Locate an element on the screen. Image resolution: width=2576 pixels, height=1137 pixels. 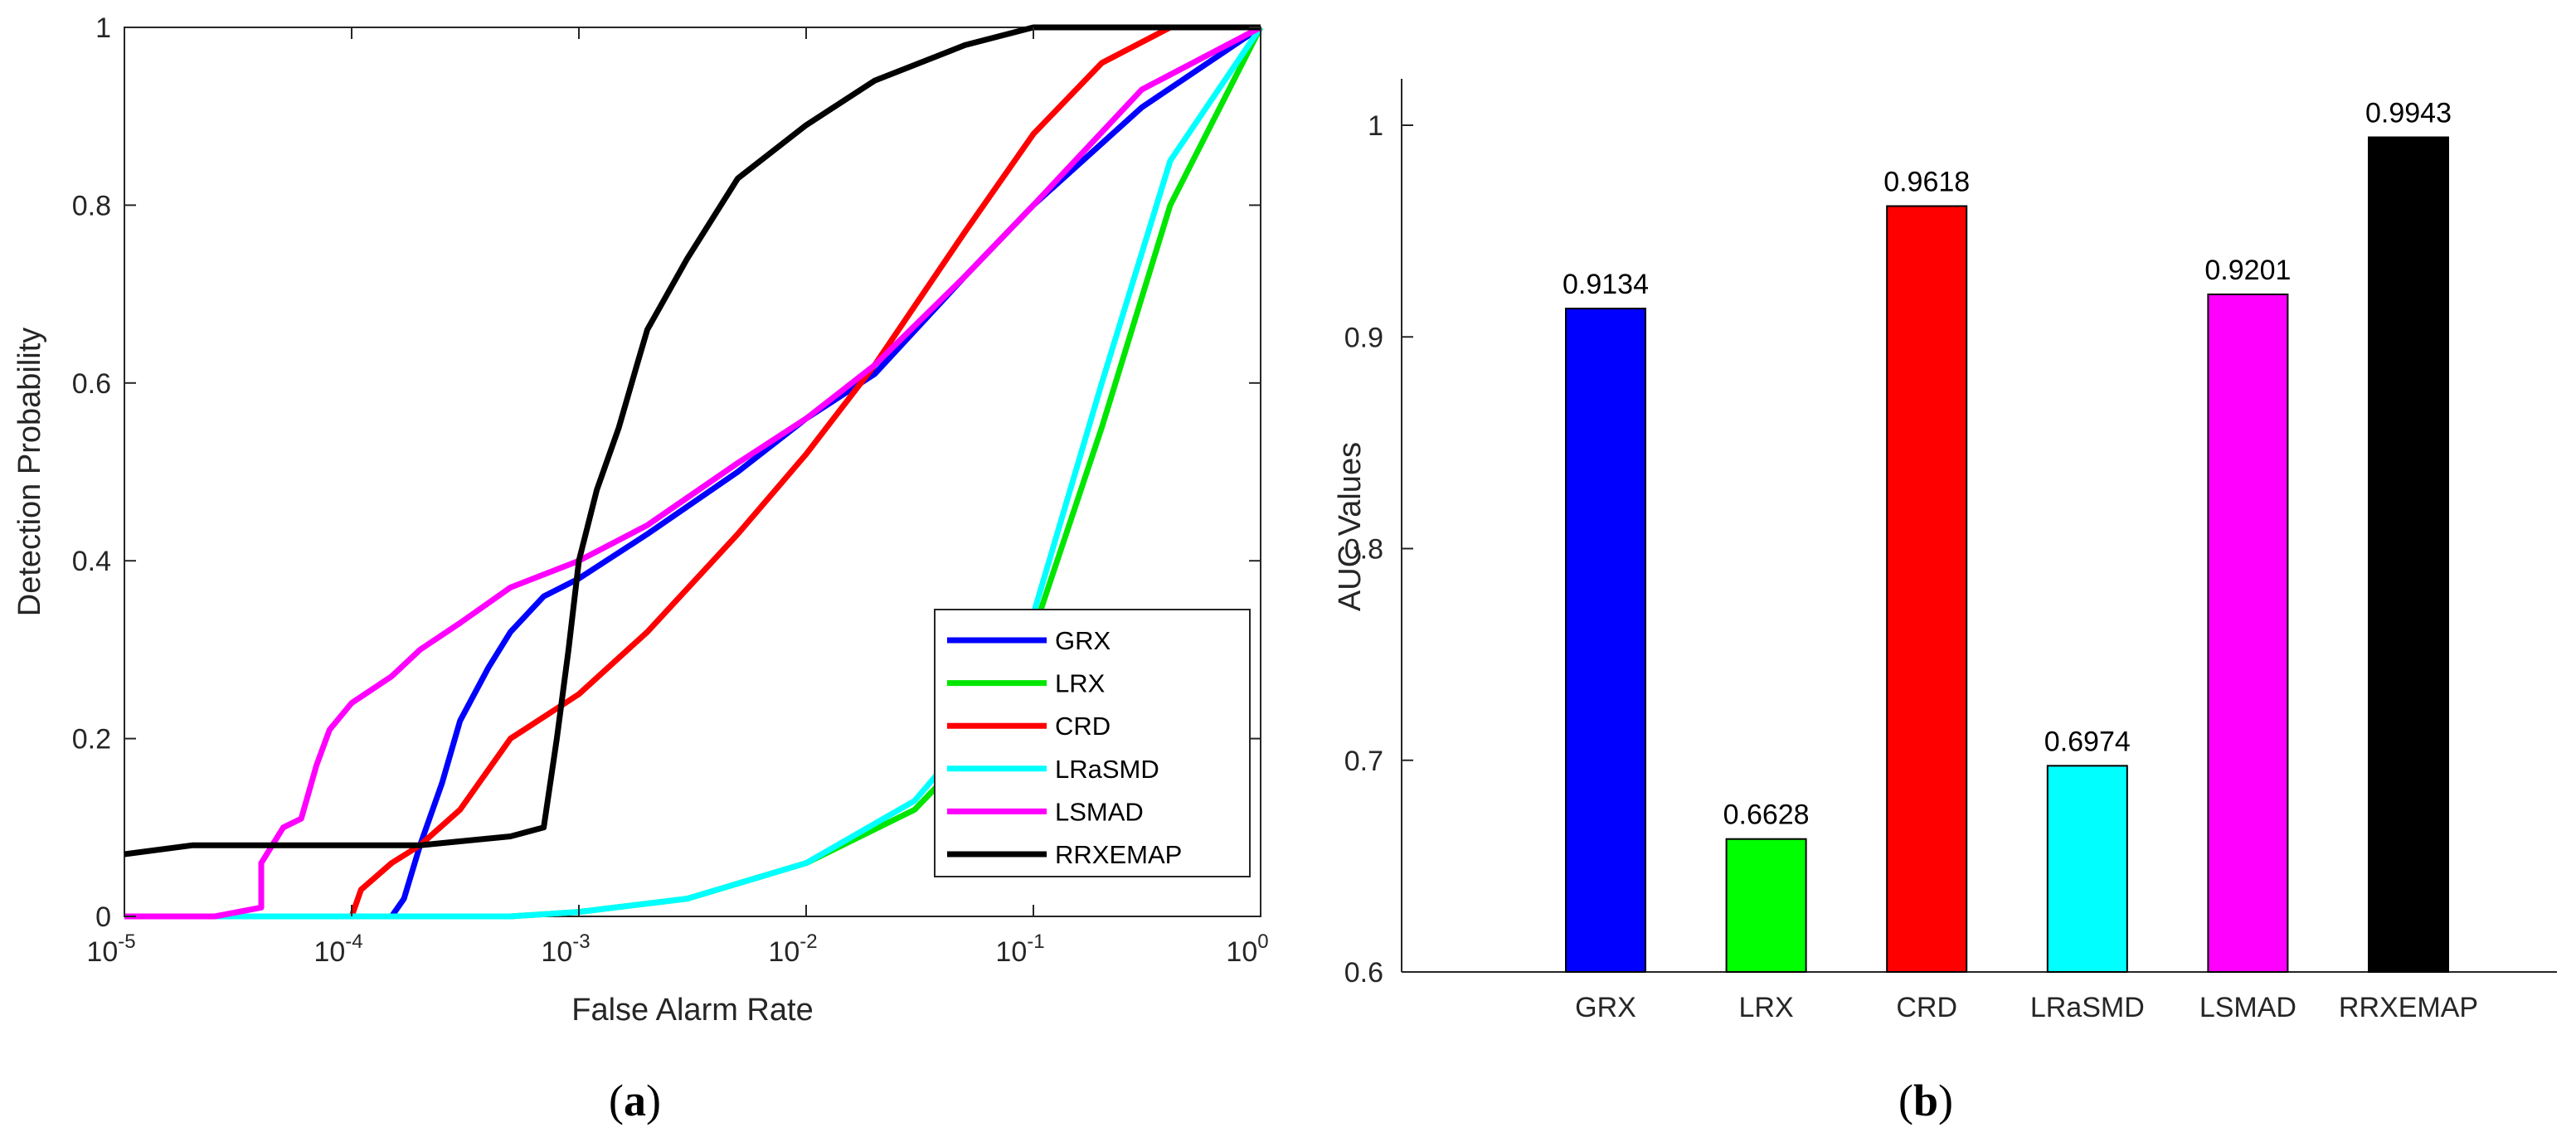
roc-legend-entries: GRX LRX CRD LRaSMD LSMAD RRXEMAP is located at coordinates (1064, 747).